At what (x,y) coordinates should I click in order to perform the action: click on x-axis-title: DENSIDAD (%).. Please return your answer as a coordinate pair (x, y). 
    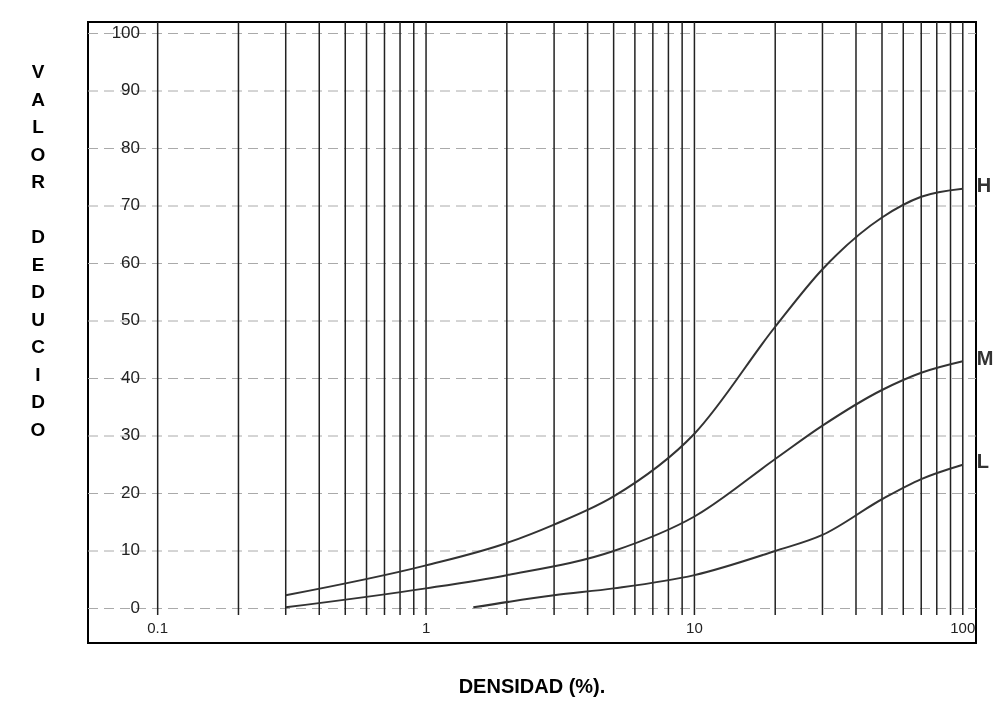
    Looking at the image, I should click on (532, 686).